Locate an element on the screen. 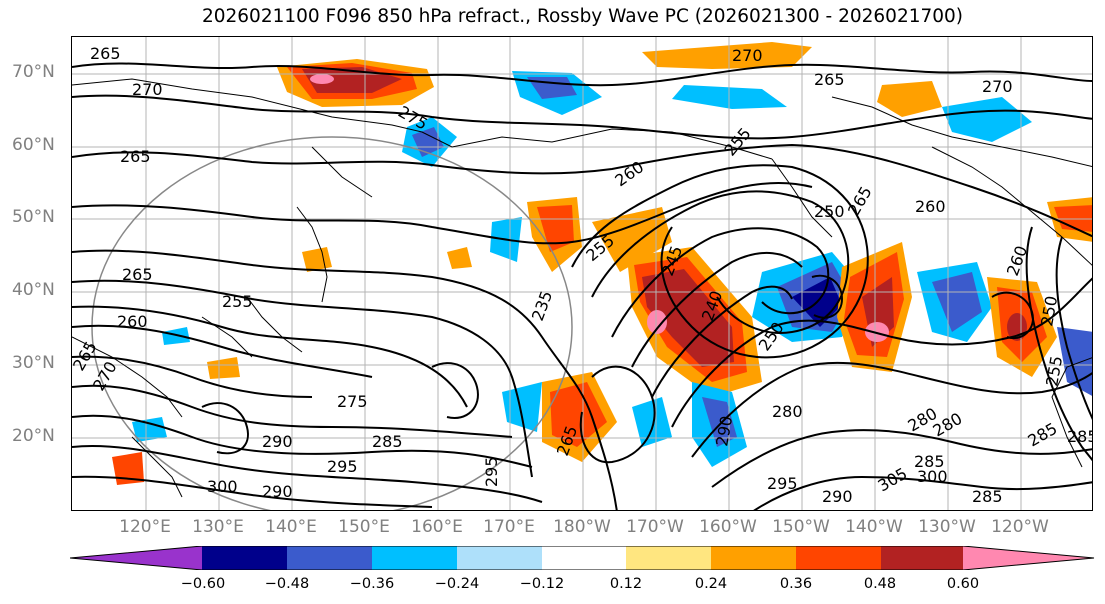 The image size is (1105, 604). lat-label-70n: 70°N is located at coordinates (33, 72).